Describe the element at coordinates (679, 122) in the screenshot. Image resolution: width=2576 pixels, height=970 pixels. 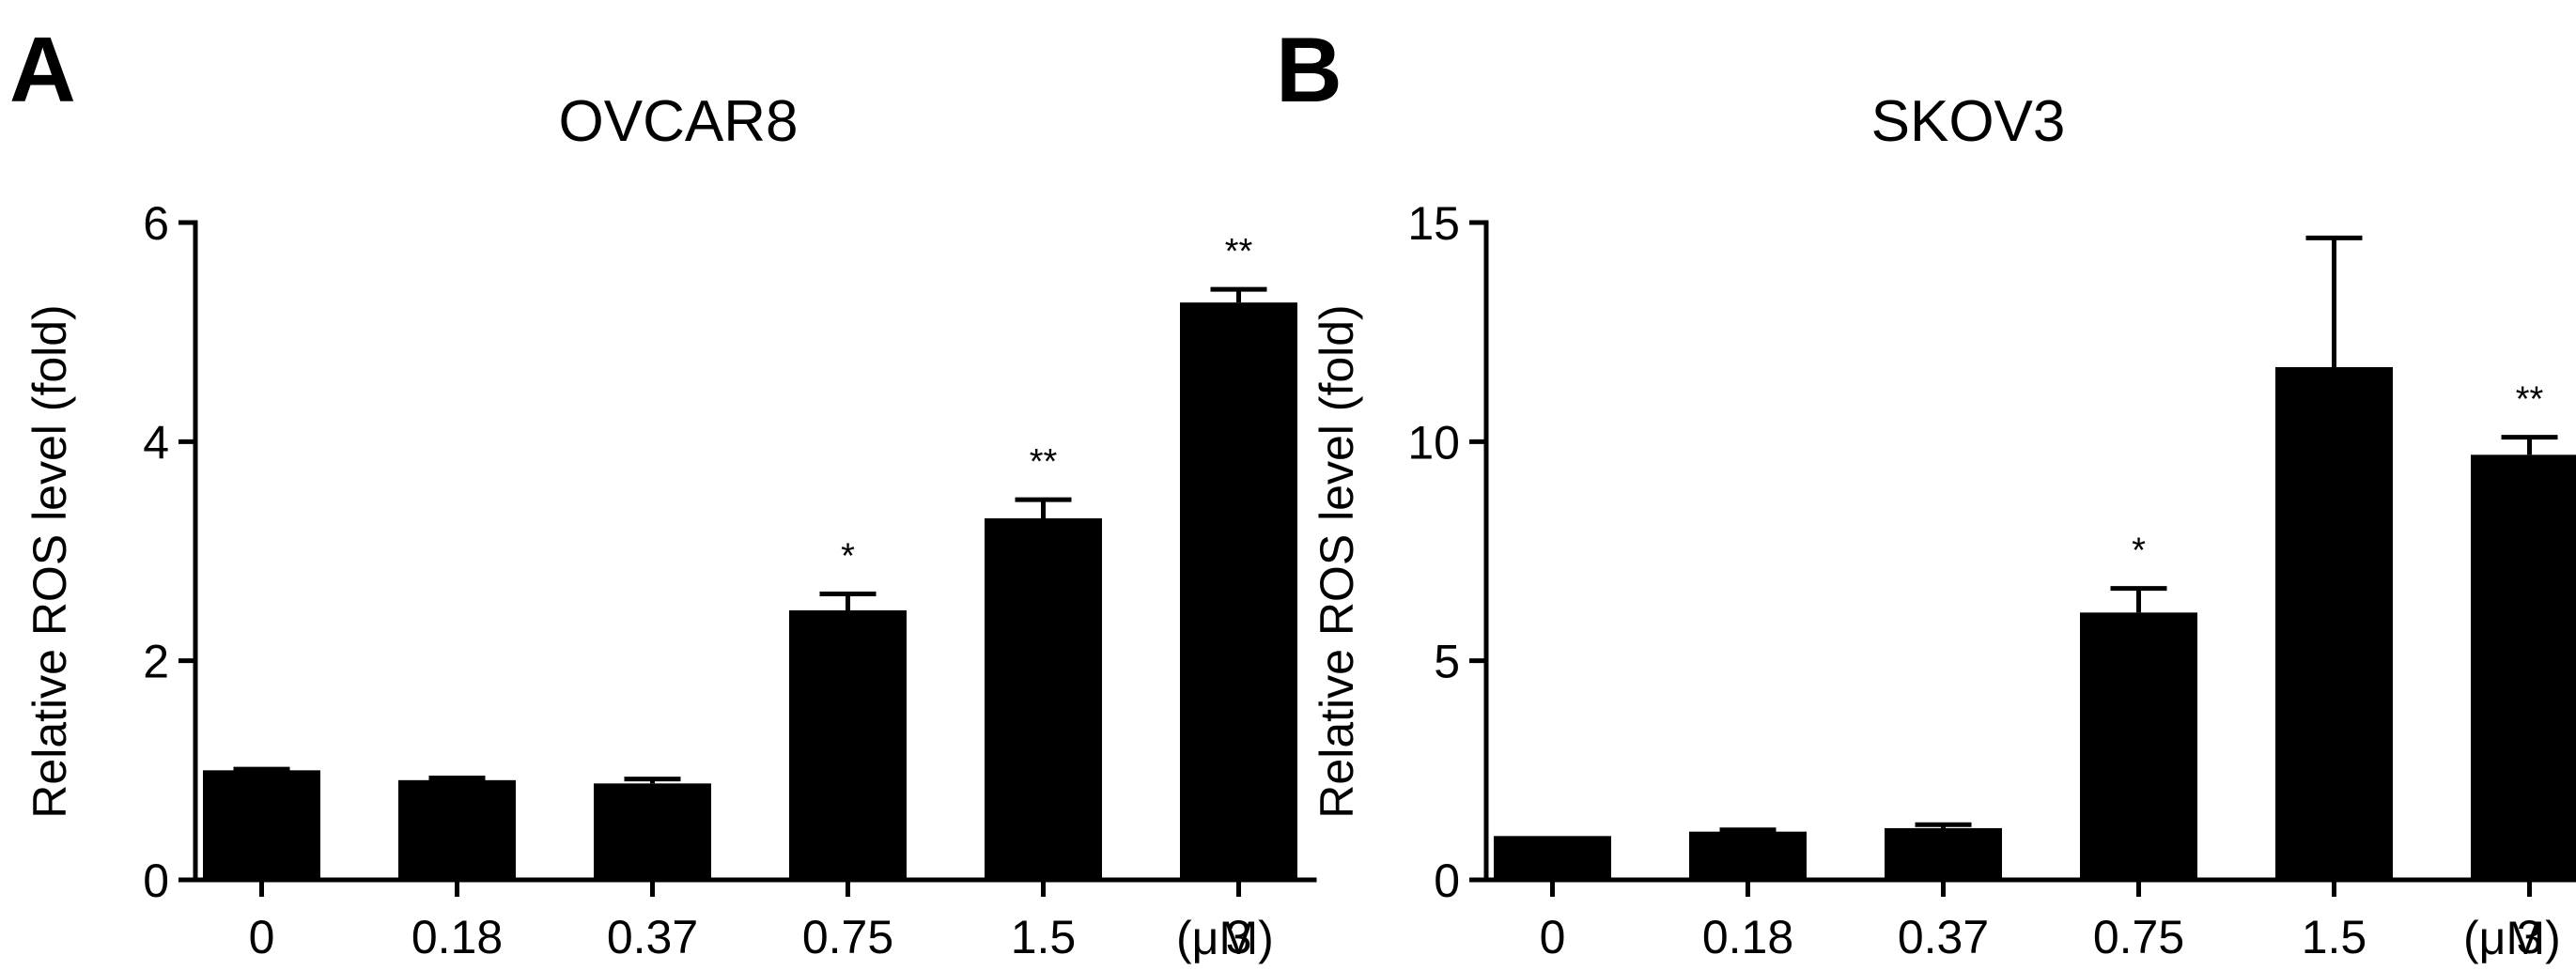
I see `chart-title-ovcar8: OVCAR8` at that location.